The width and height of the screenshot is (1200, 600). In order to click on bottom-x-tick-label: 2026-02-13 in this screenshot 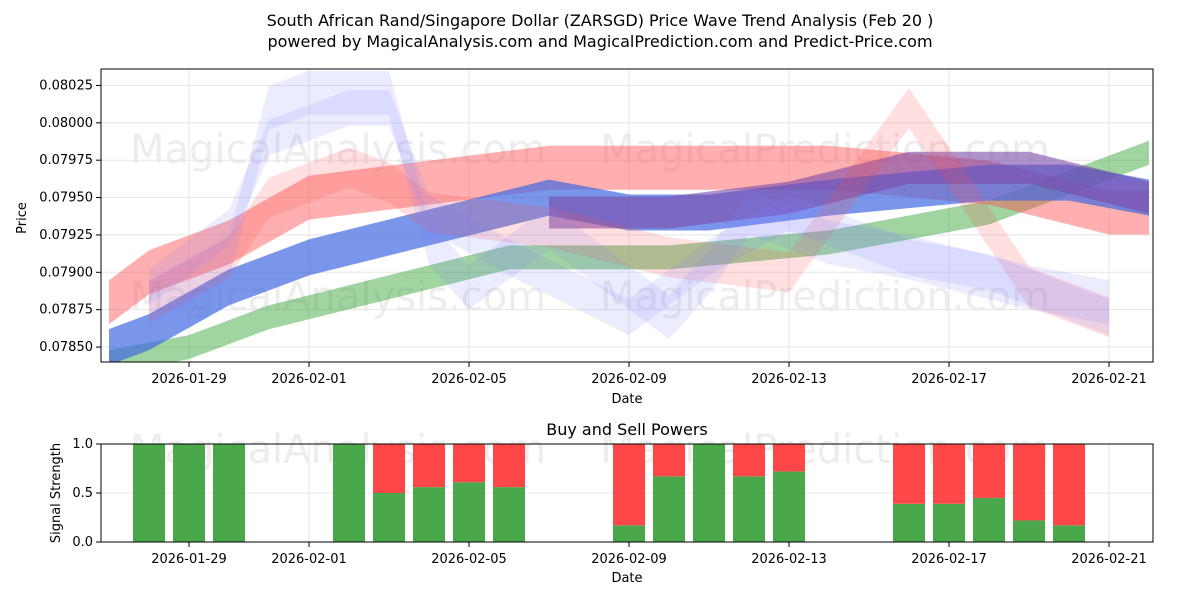, I will do `click(789, 559)`.